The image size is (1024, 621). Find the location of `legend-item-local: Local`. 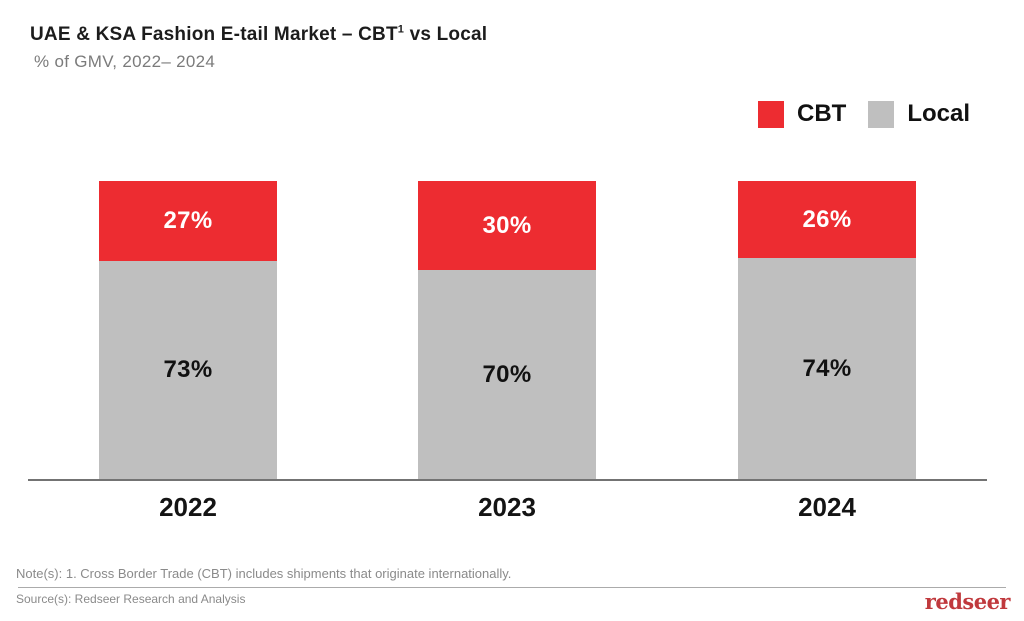

legend-item-local: Local is located at coordinates (919, 114).